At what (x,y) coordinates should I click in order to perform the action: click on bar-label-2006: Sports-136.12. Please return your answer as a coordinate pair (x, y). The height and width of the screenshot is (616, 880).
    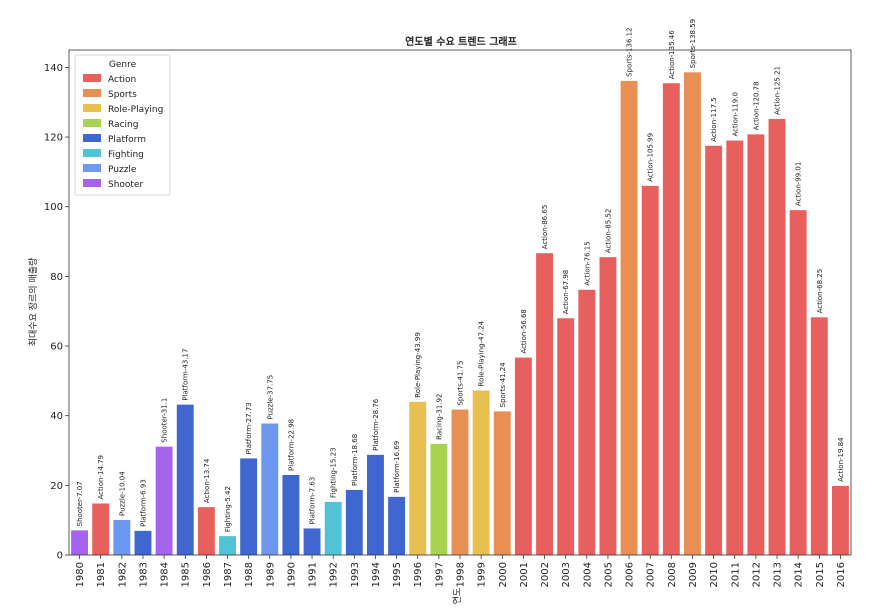
    Looking at the image, I should click on (630, 51).